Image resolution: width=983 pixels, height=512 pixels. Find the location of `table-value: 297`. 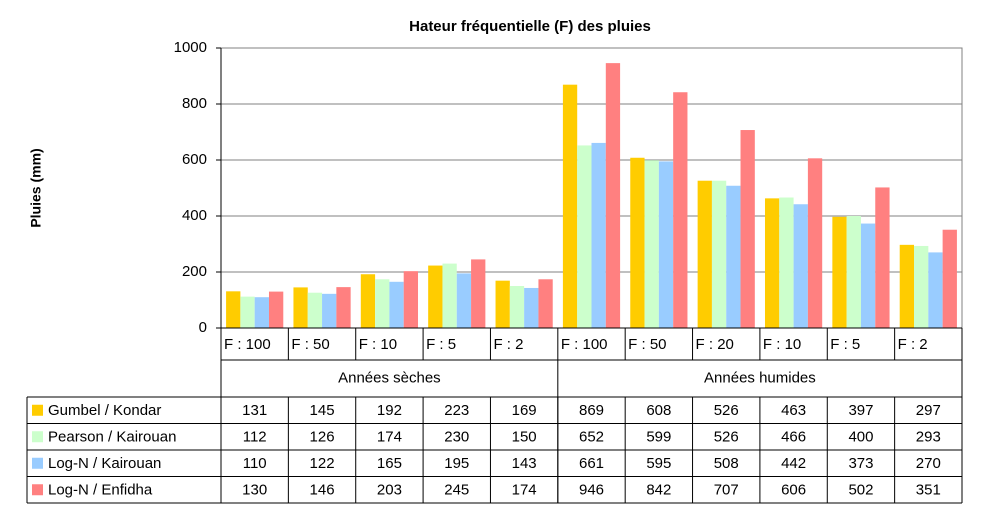

table-value: 297 is located at coordinates (928, 410).